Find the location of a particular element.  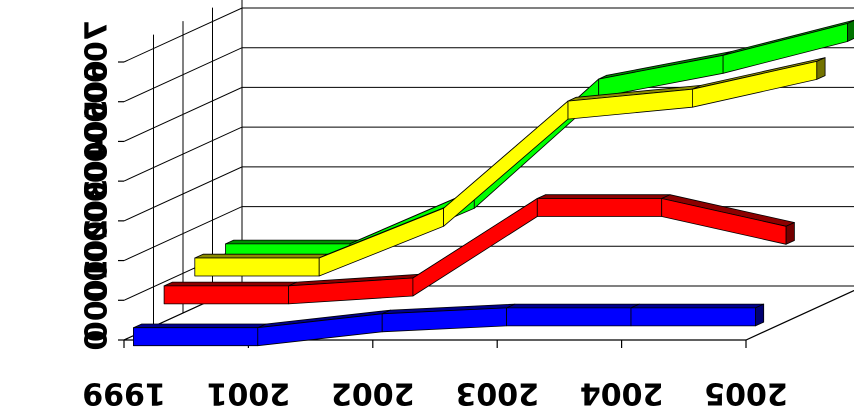

series-ribbon is located at coordinates (448, 325).